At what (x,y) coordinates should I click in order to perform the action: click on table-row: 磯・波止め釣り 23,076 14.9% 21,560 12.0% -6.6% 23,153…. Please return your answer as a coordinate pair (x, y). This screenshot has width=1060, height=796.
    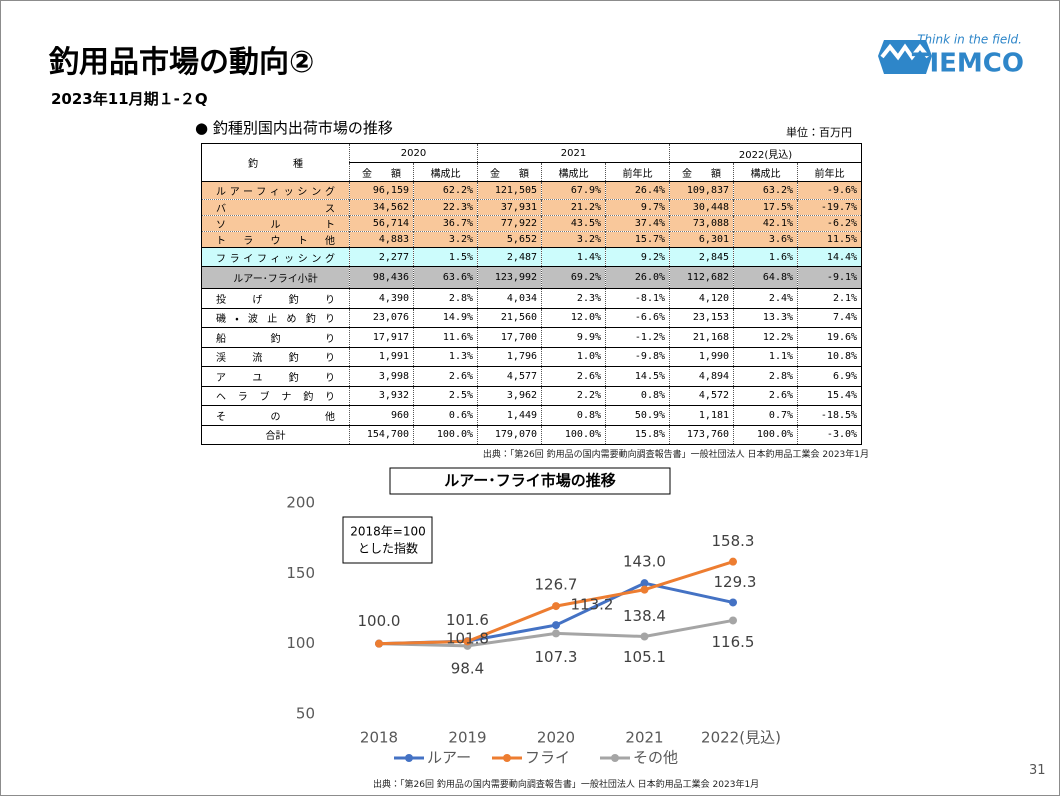
    Looking at the image, I should click on (531, 317).